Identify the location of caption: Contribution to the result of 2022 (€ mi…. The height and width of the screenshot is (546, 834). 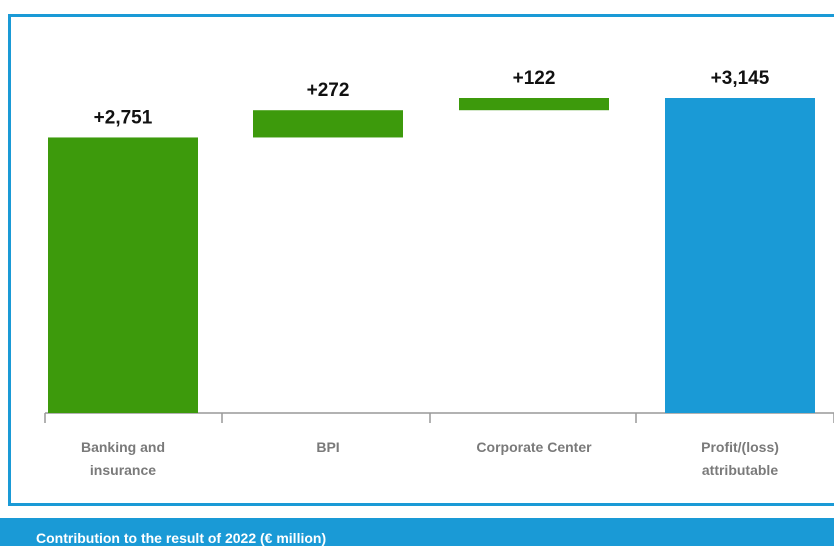
(181, 538).